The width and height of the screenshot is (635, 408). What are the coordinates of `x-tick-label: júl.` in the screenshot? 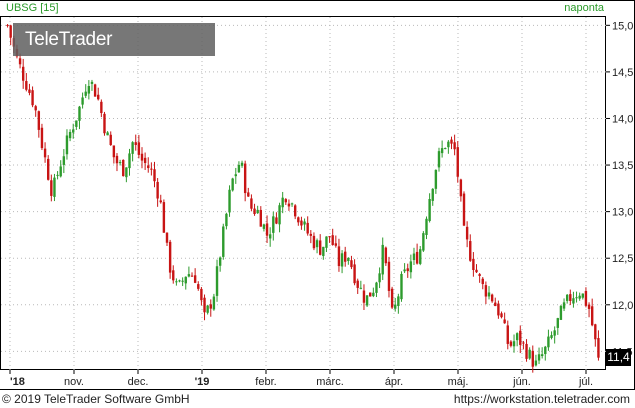 It's located at (585, 382).